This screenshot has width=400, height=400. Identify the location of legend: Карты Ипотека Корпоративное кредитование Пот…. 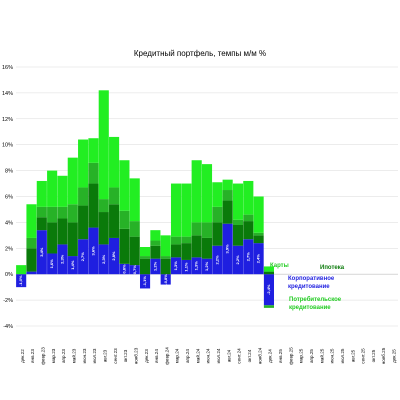
(307, 287).